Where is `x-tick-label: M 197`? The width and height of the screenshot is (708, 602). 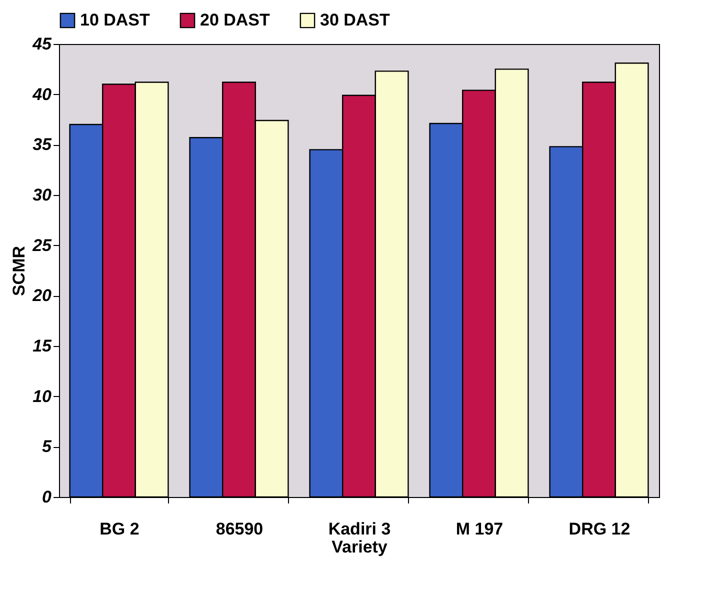 x-tick-label: M 197 is located at coordinates (480, 529).